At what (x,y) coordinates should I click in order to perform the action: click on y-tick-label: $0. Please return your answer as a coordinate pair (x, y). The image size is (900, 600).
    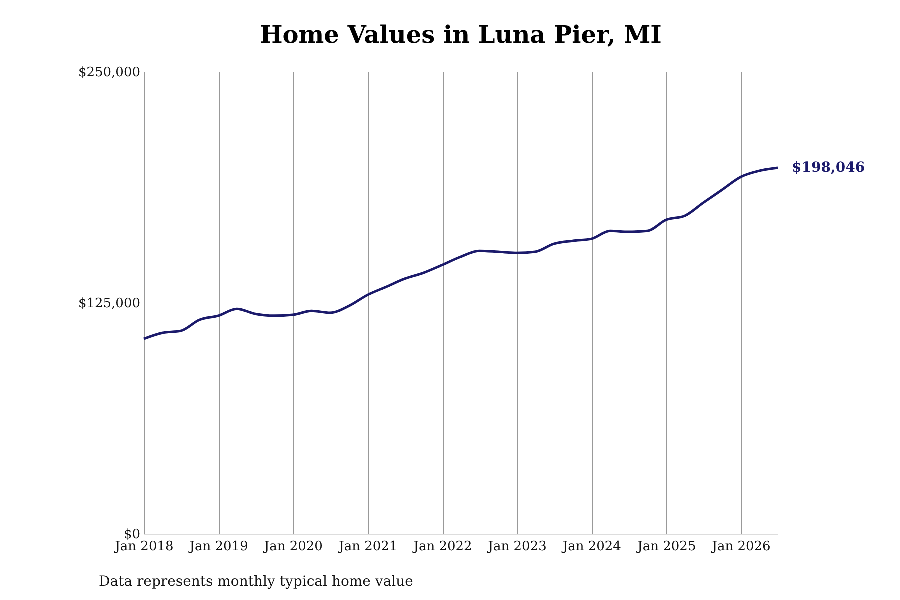
    Looking at the image, I should click on (132, 535).